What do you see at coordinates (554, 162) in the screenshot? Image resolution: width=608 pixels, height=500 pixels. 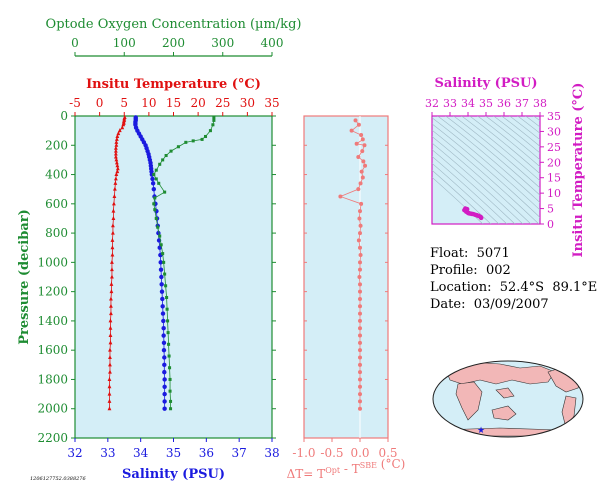 I see `ts-temperature-tick-label: 20` at bounding box center [554, 162].